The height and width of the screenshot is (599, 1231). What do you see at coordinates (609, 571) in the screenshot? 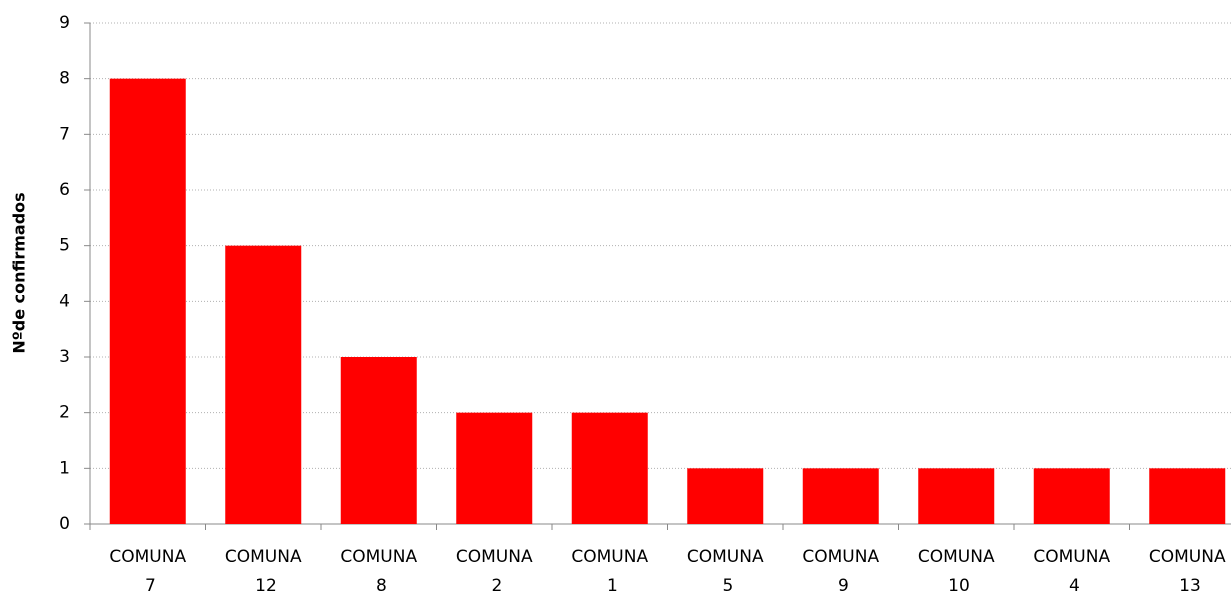
I see `x-tick-label: COMUNA 1` at bounding box center [609, 571].